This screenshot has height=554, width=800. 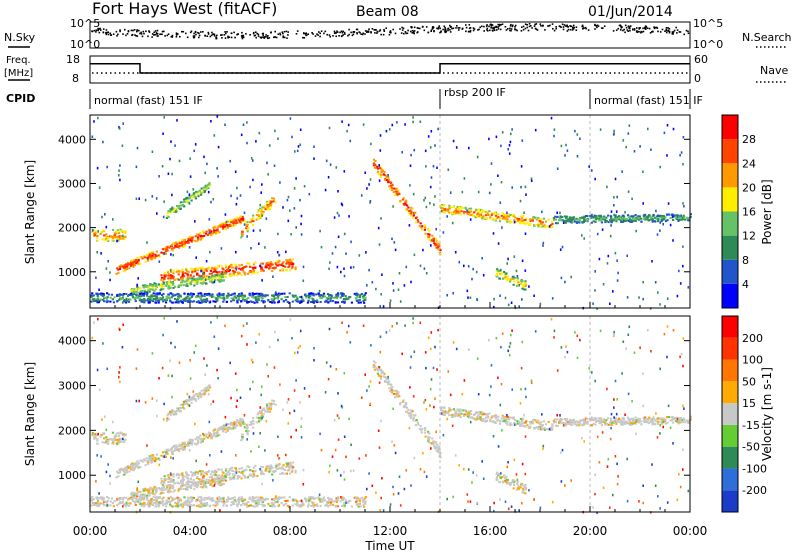 I want to click on power-color-step, so click(x=730, y=127).